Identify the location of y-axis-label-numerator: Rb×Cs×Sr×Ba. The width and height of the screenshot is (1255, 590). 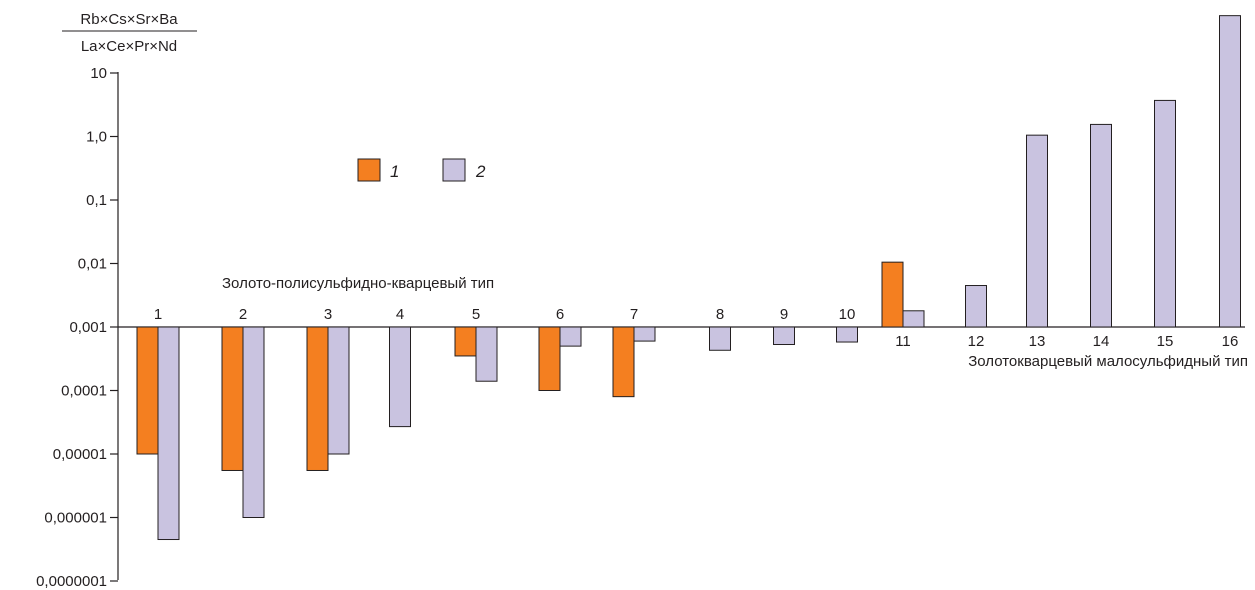
(129, 19).